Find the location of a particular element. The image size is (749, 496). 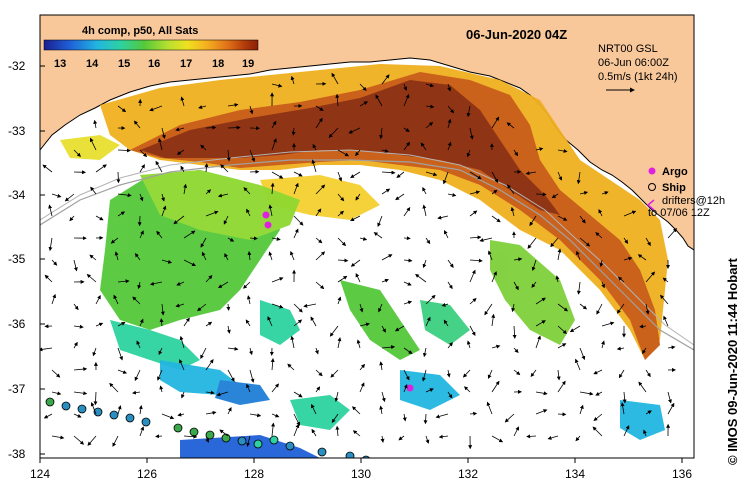

lat-label: -32 is located at coordinates (17, 66).